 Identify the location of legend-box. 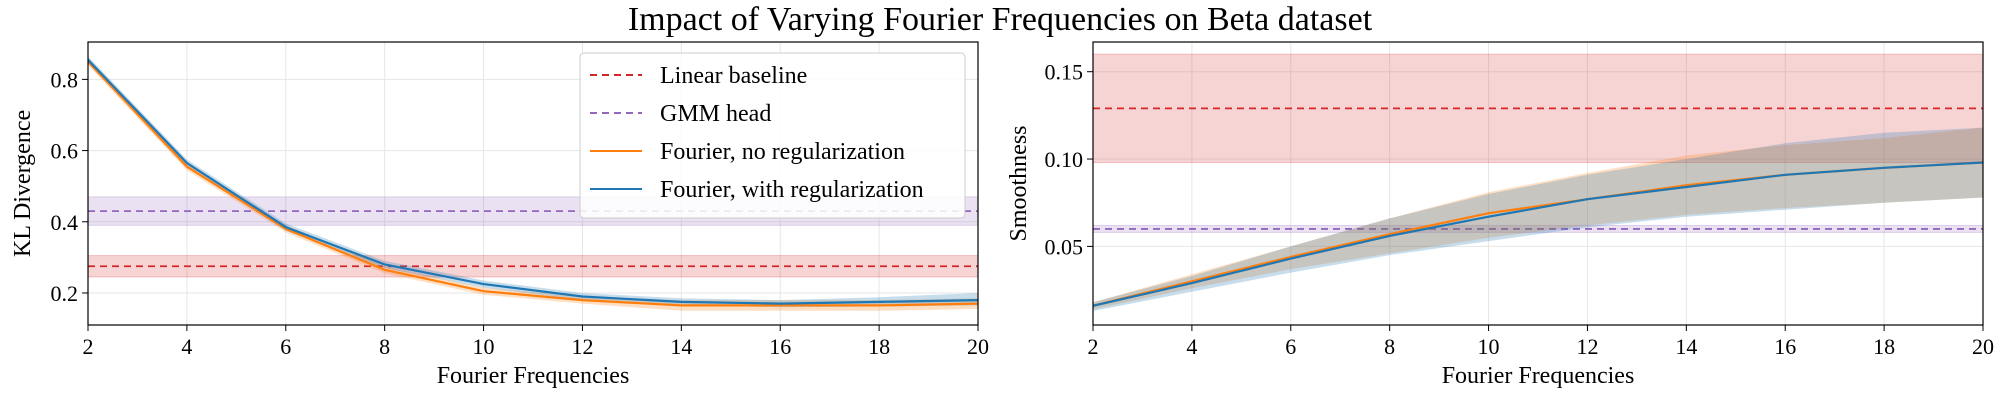
(772, 135).